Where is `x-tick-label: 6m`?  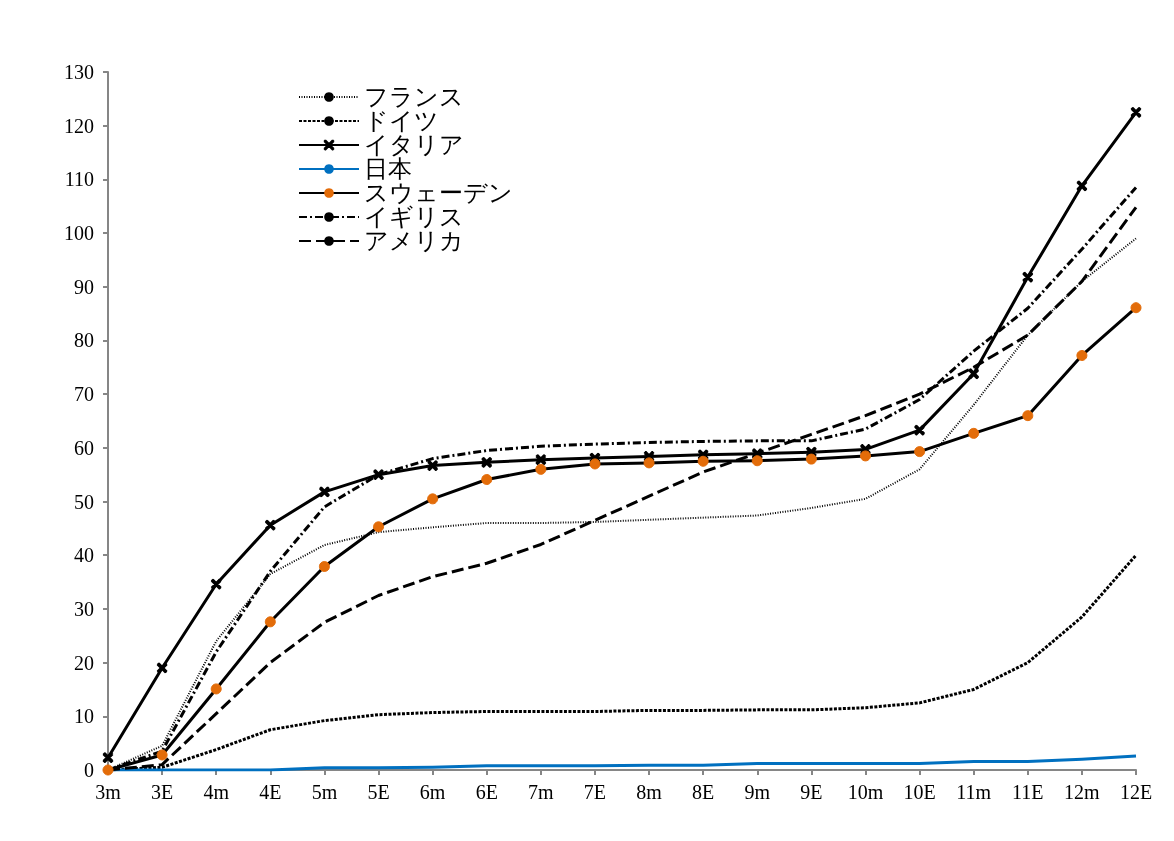
x-tick-label: 6m is located at coordinates (432, 792).